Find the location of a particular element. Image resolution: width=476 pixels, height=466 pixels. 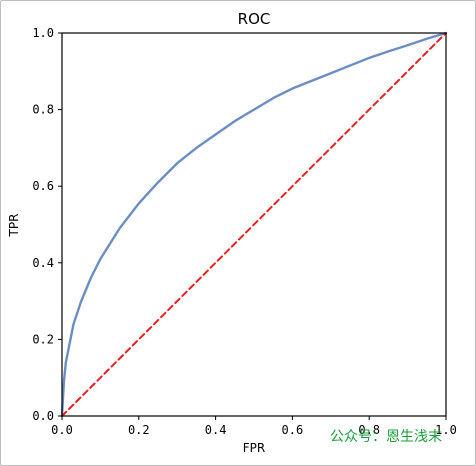

y-tick-label: 0.2 is located at coordinates (43, 339).